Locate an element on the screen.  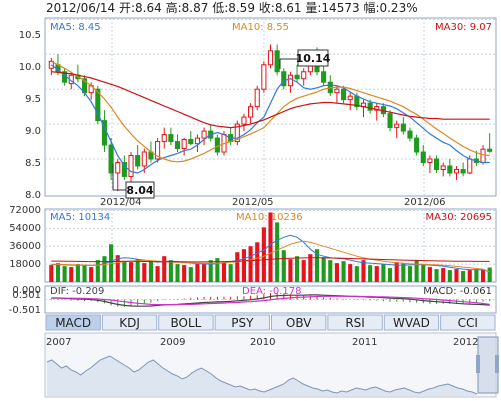
header-date: 2012/06/14 is located at coordinates (80, 8).